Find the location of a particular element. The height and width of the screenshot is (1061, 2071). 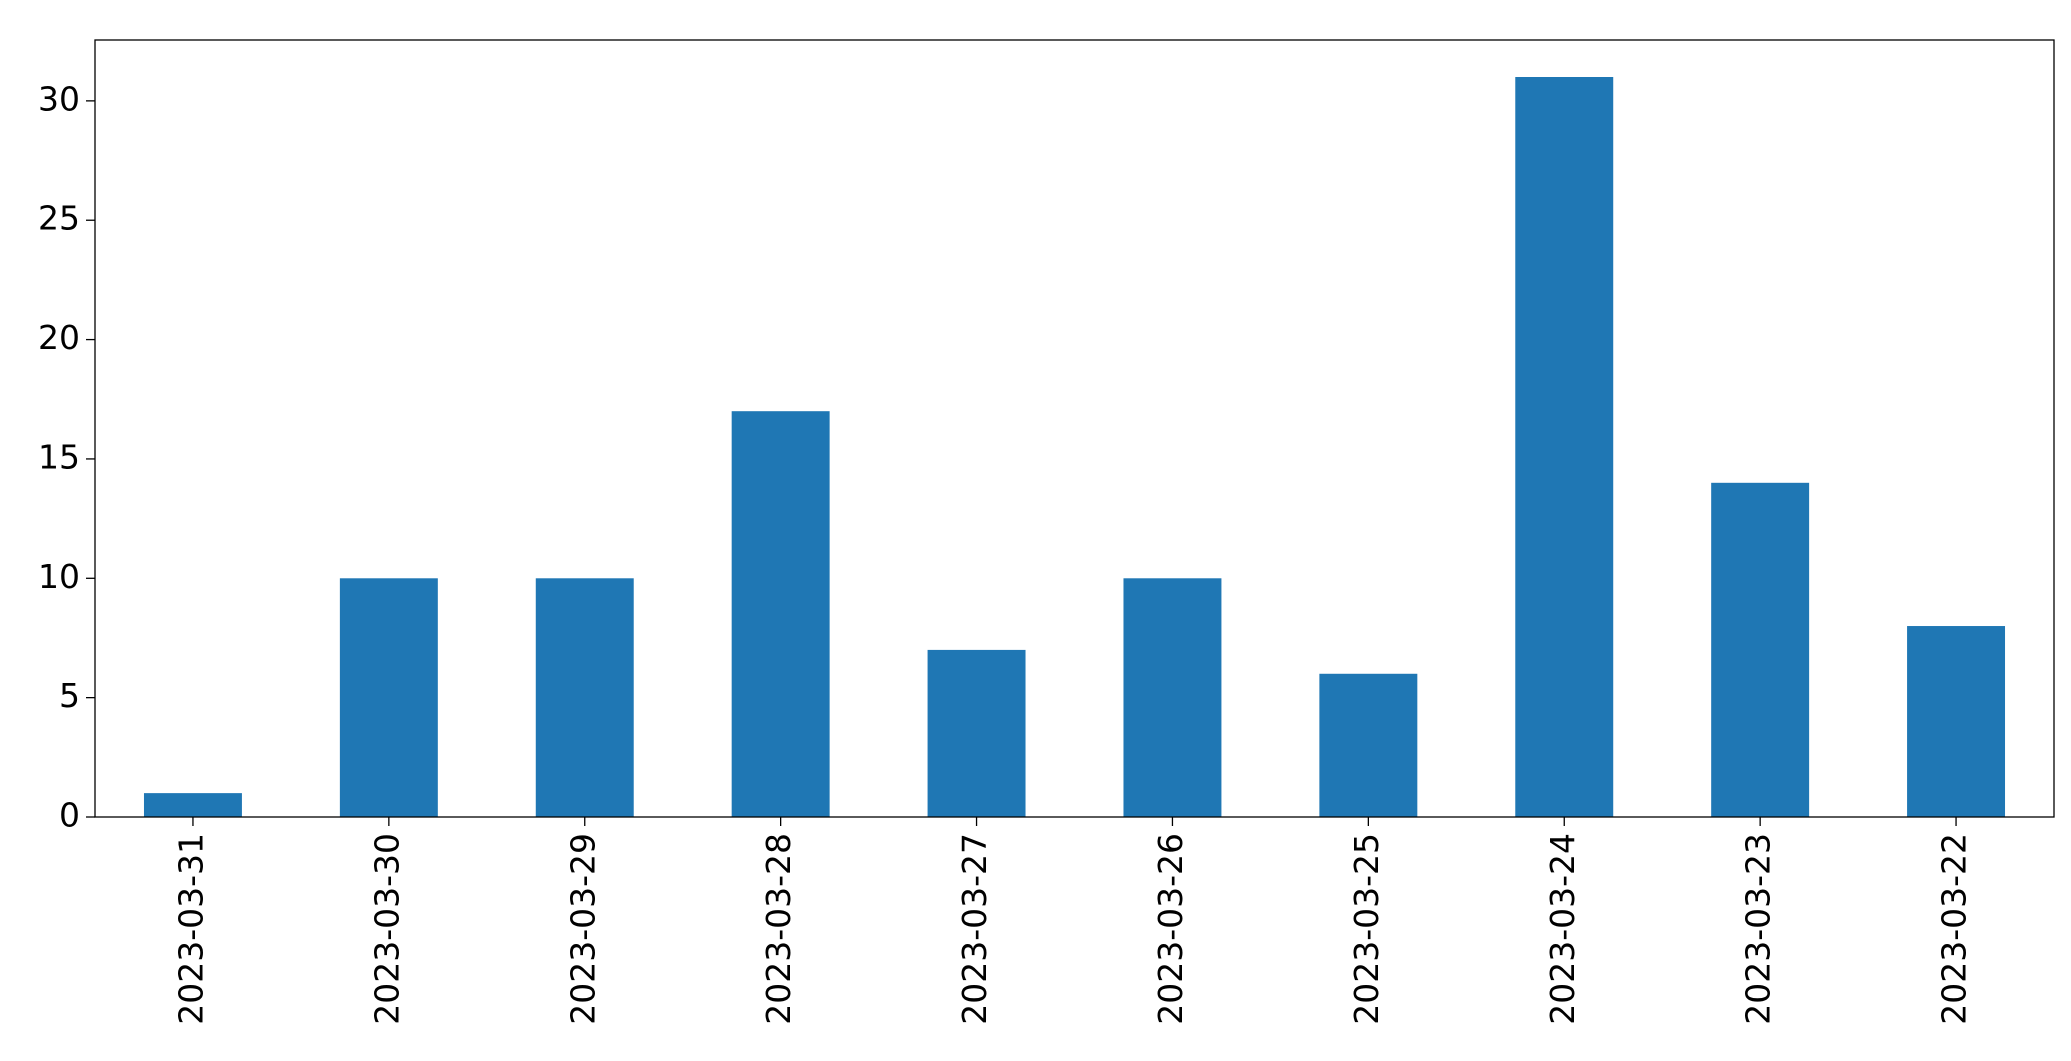

y-tick-label: 0 is located at coordinates (69, 815).